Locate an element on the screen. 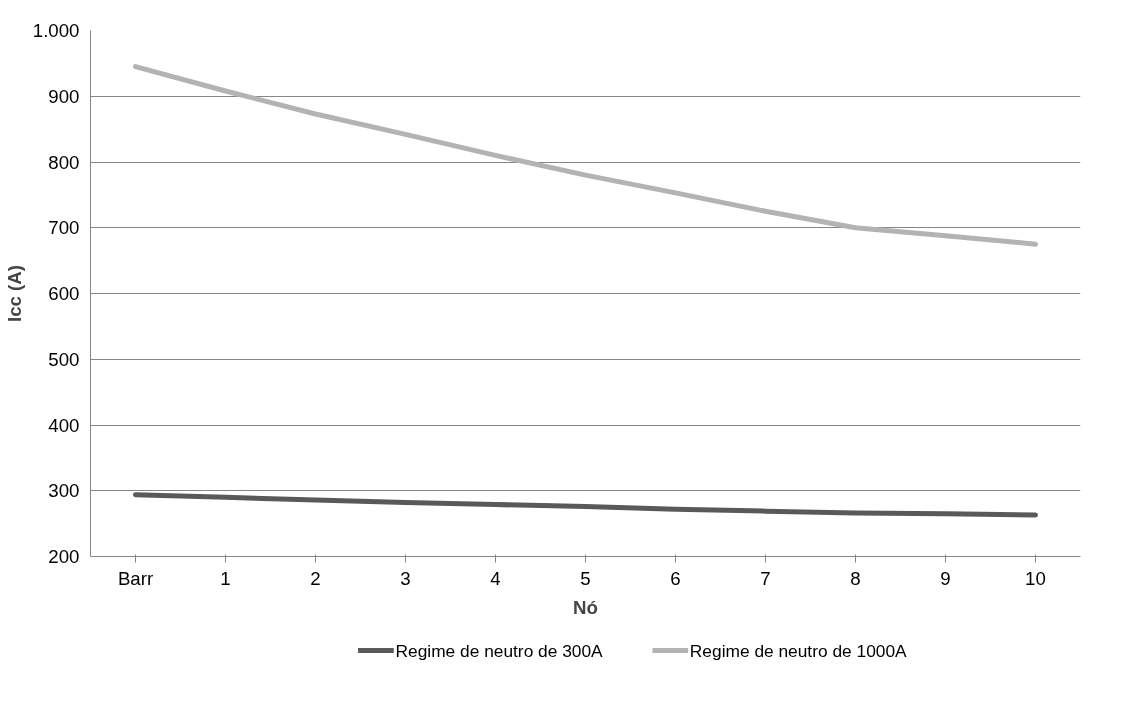  y-tick-label: 900 is located at coordinates (64, 96).